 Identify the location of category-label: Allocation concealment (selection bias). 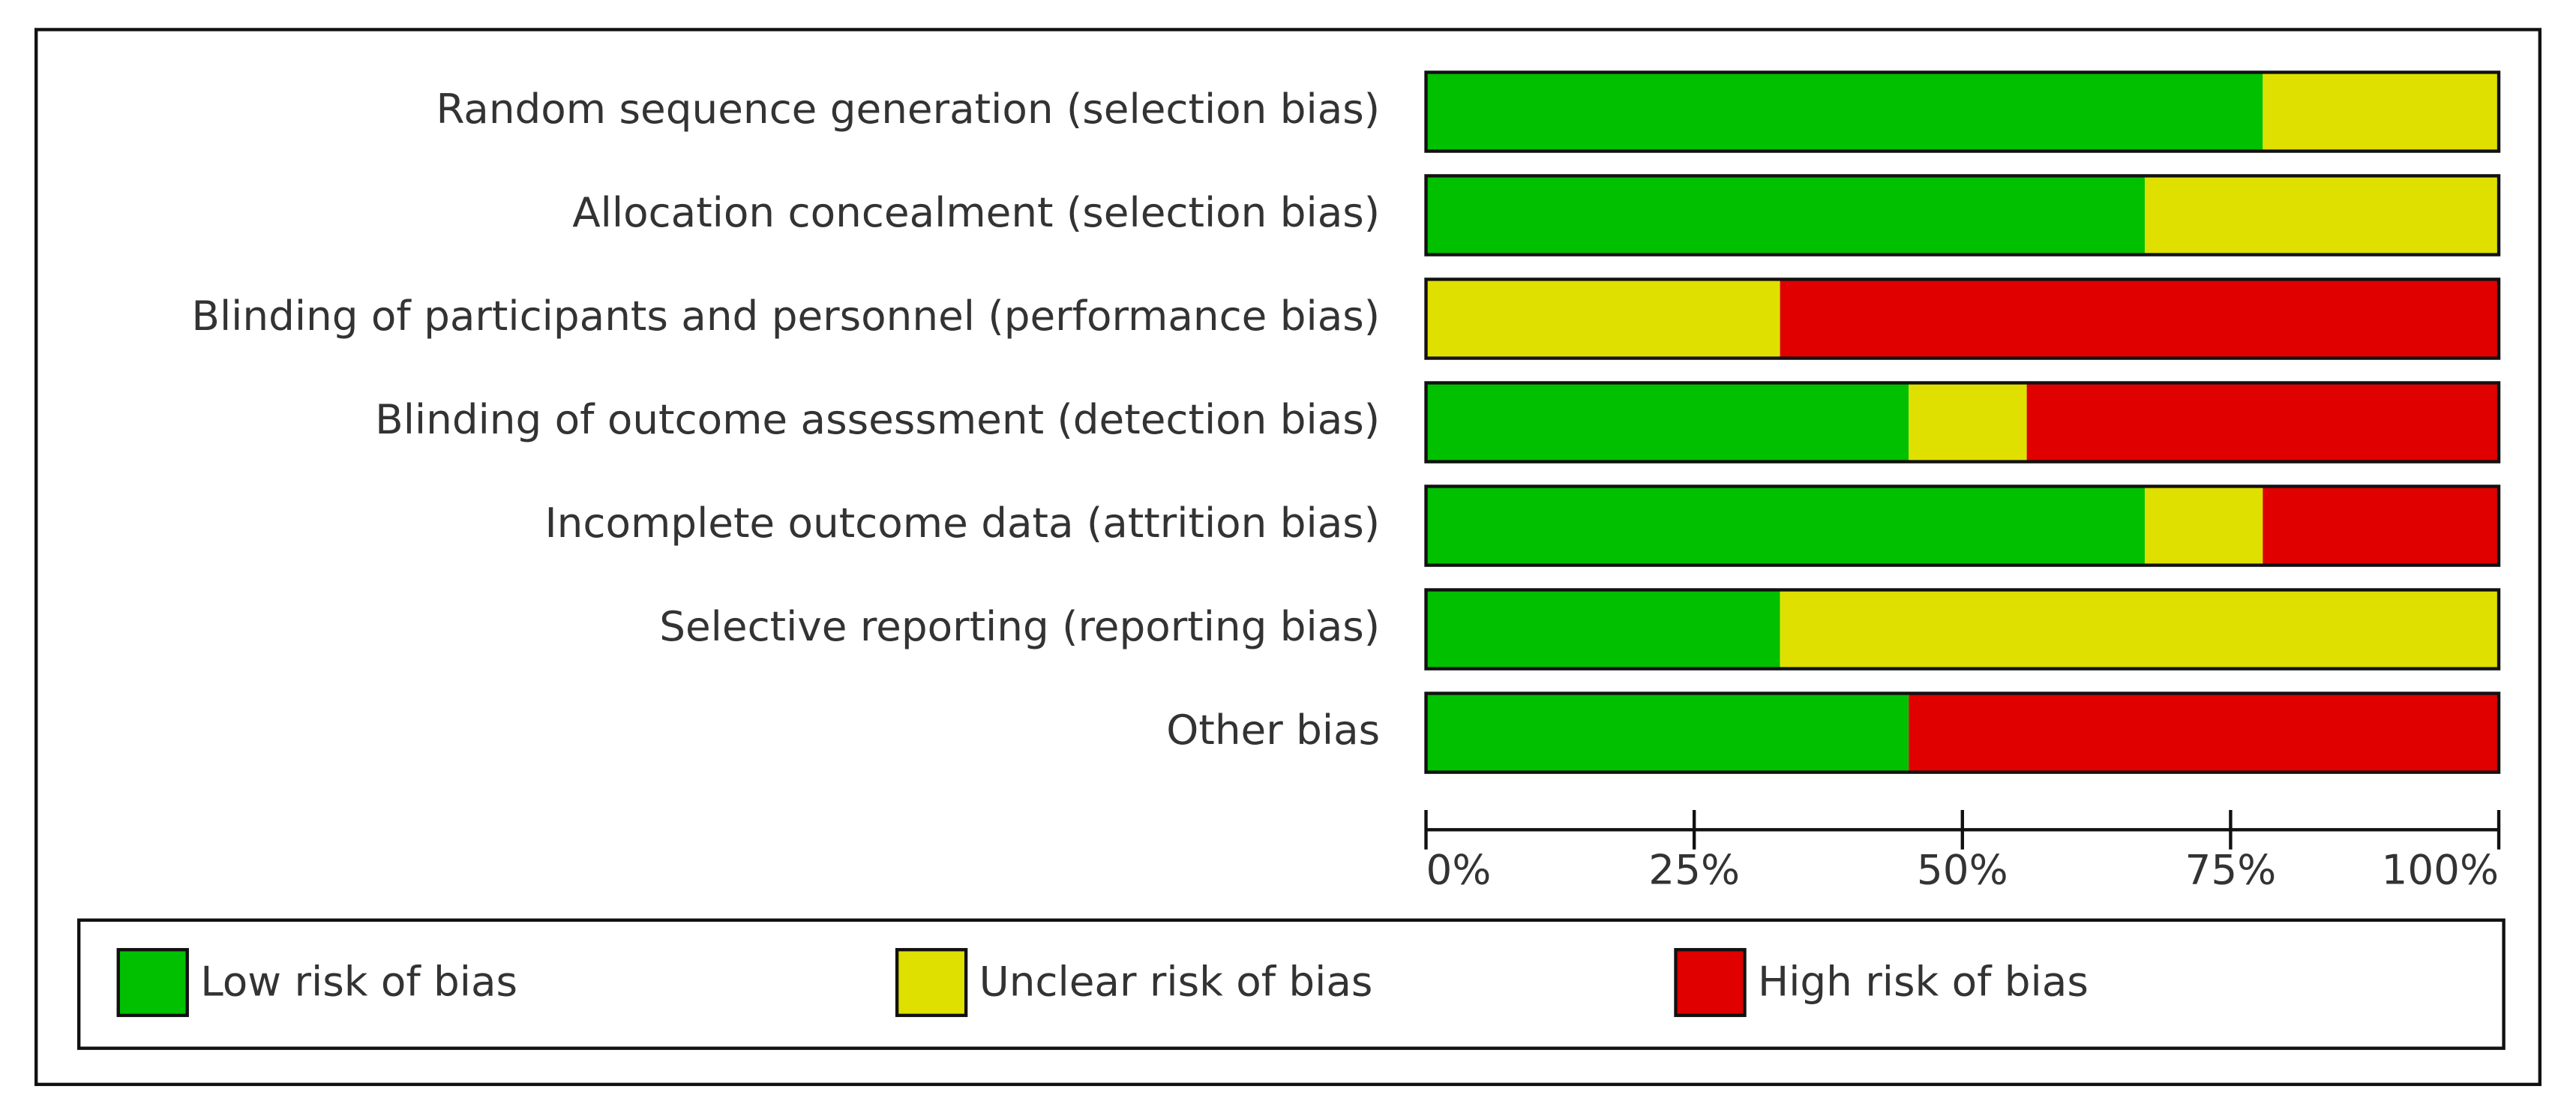
(976, 212).